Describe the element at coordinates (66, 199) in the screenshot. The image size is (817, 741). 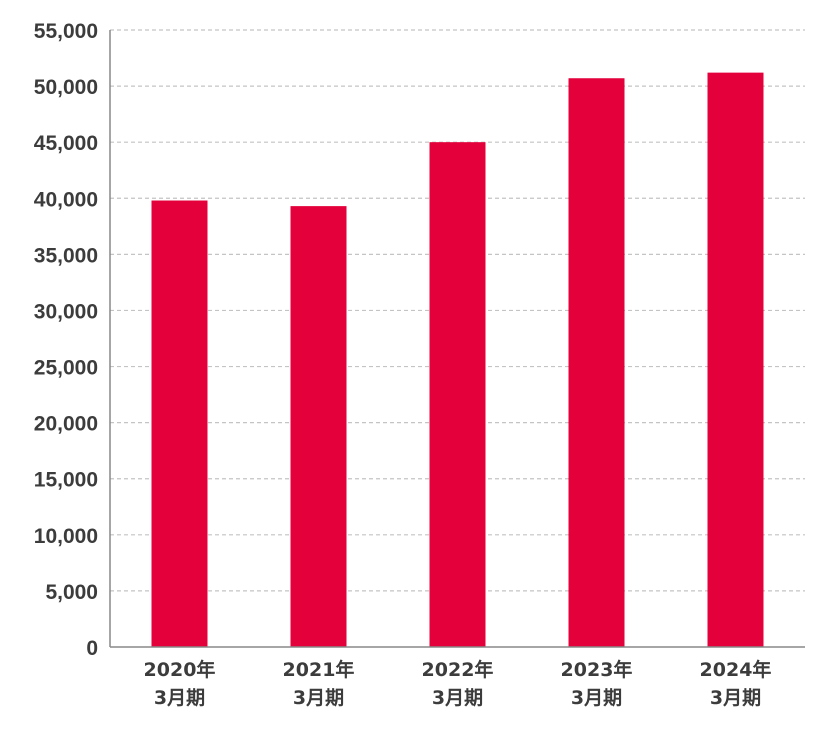
I see `y-tick-label: 40,000` at that location.